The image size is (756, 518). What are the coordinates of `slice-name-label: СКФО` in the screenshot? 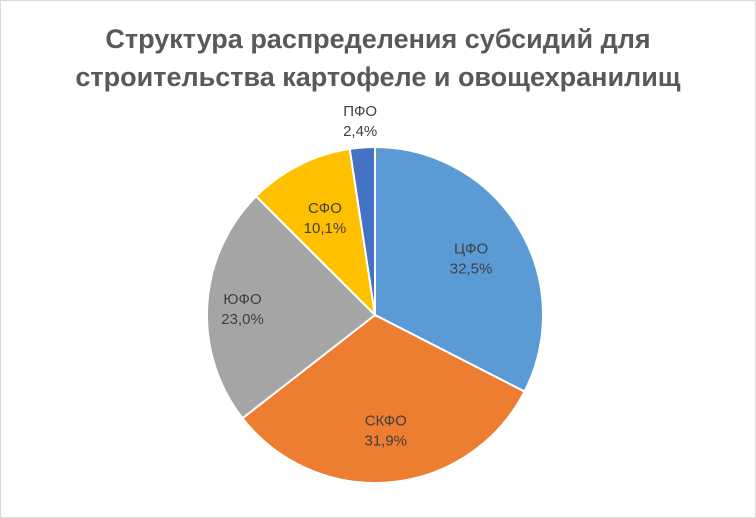 It's located at (386, 421).